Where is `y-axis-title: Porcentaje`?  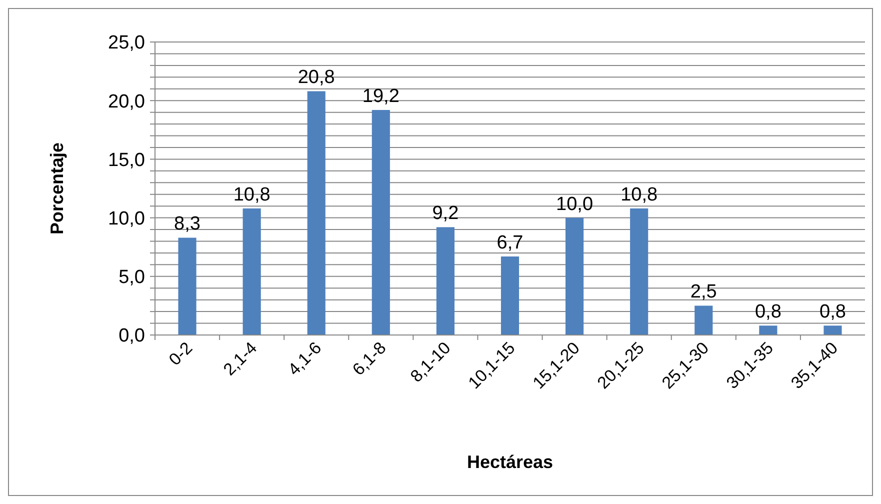
y-axis-title: Porcentaje is located at coordinates (57, 188).